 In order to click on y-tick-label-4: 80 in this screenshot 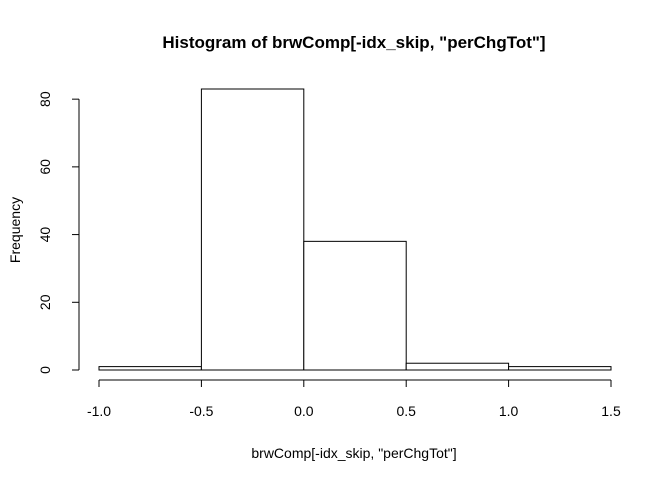, I will do `click(45, 99)`.